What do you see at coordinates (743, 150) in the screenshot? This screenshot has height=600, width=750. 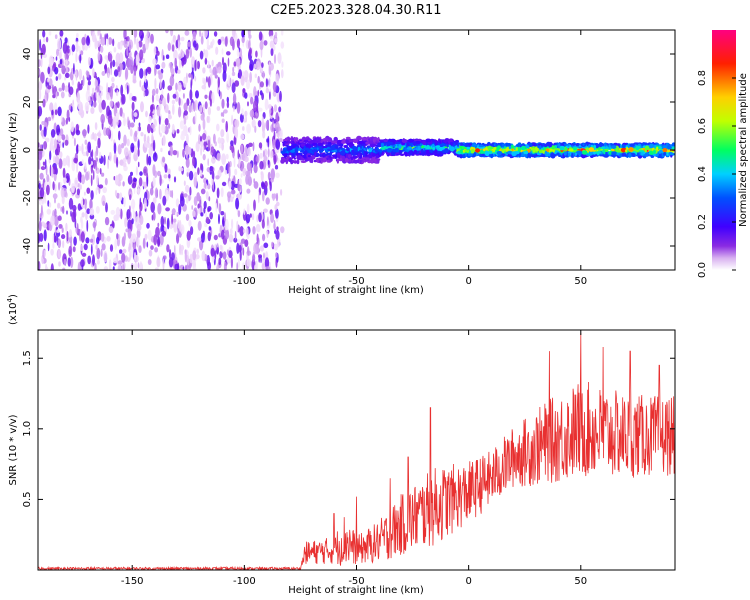 I see `colorbar-label: Normalized spectral amplitude` at bounding box center [743, 150].